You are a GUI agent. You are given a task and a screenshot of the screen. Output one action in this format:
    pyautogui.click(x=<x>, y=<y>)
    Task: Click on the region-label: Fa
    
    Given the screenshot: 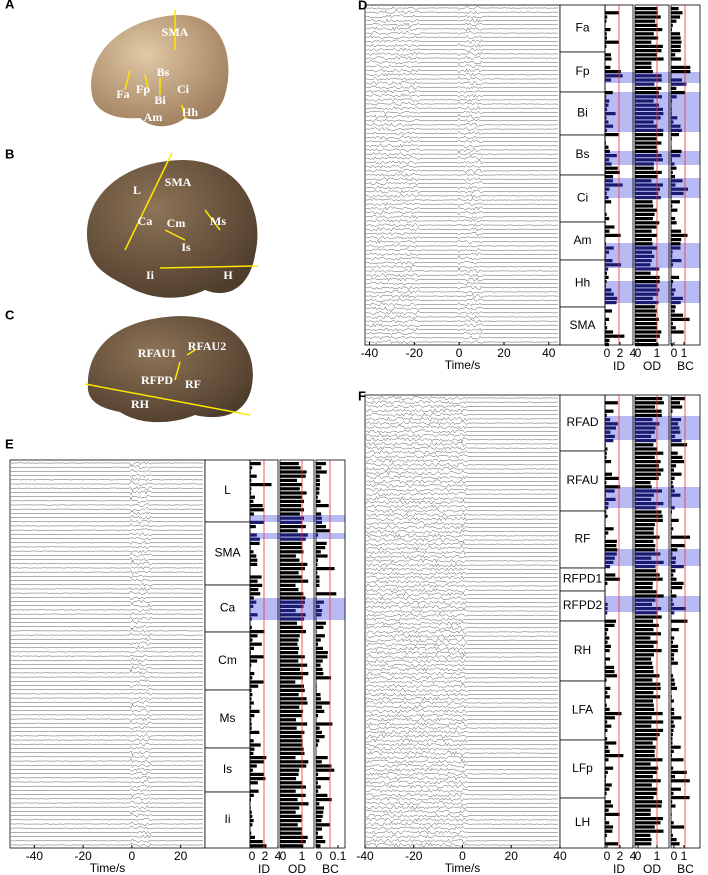 What is the action you would take?
    pyautogui.click(x=582, y=28)
    